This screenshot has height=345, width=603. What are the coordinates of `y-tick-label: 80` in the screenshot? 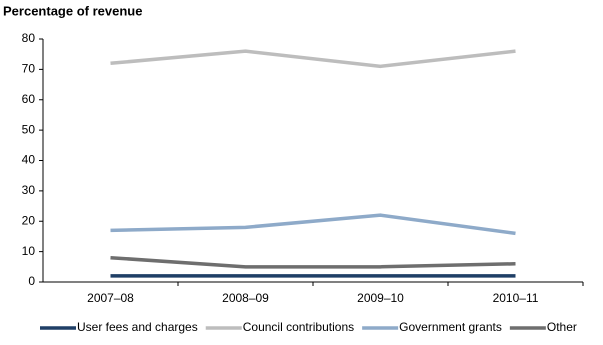 It's located at (29, 38).